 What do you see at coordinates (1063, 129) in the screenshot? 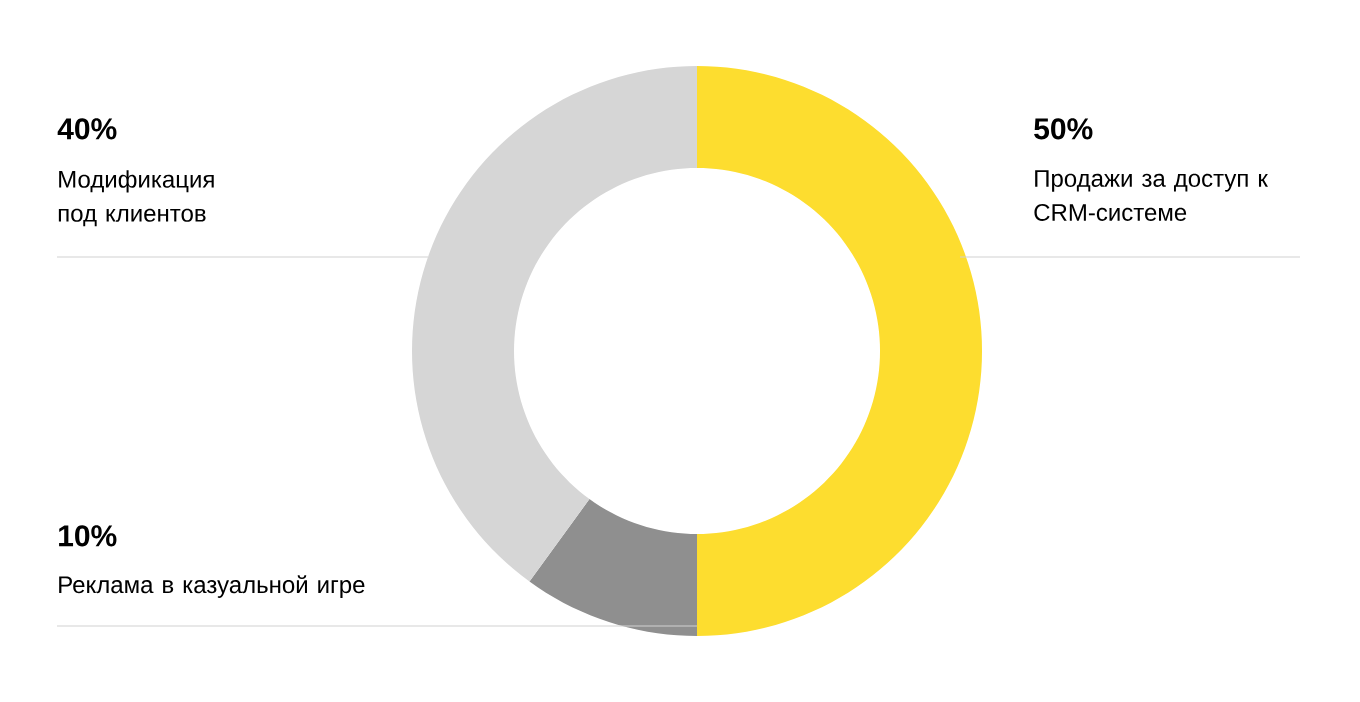
I see `data-label: 50%` at bounding box center [1063, 129].